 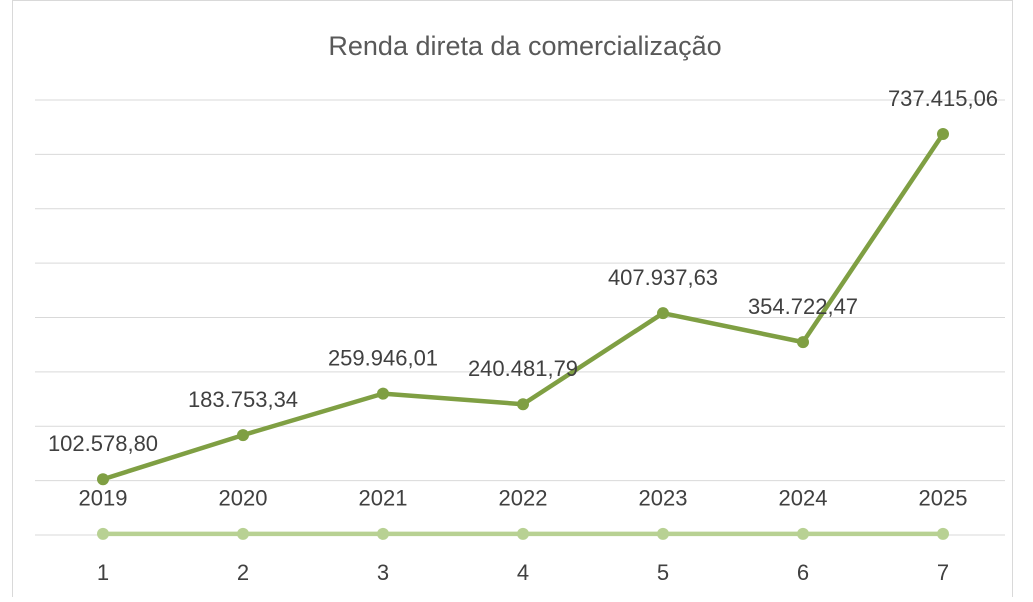 I want to click on data-label: 2021, so click(x=383, y=498).